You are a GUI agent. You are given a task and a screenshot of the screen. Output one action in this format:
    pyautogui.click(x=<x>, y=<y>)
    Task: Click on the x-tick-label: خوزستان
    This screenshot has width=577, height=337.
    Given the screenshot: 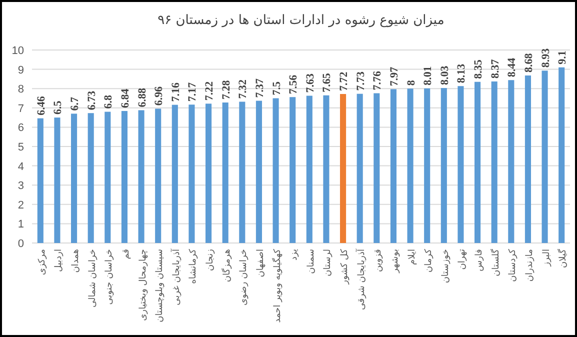 What is the action you would take?
    pyautogui.click(x=445, y=266)
    